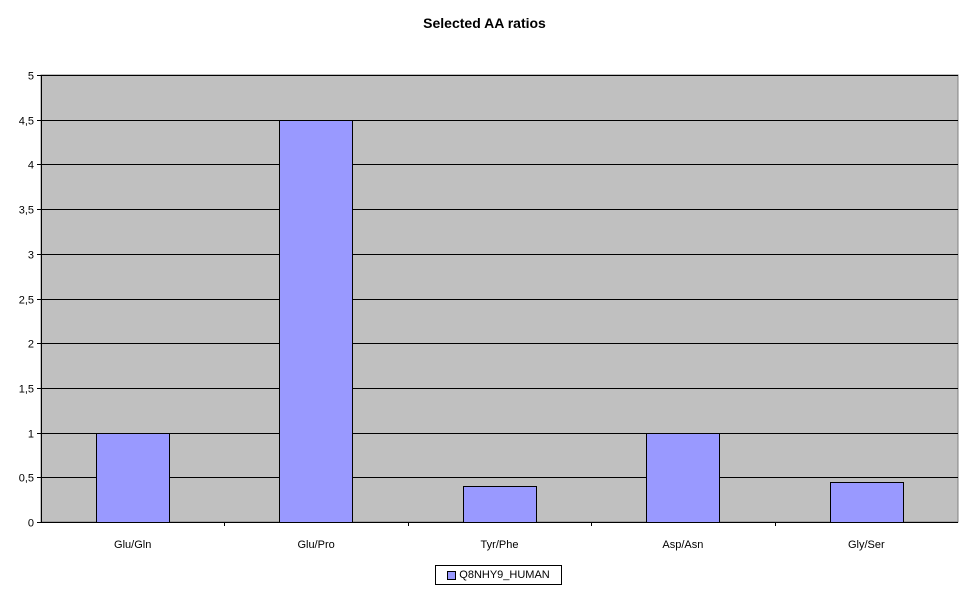 The image size is (969, 592). I want to click on y-tick-label: 3, so click(31, 256).